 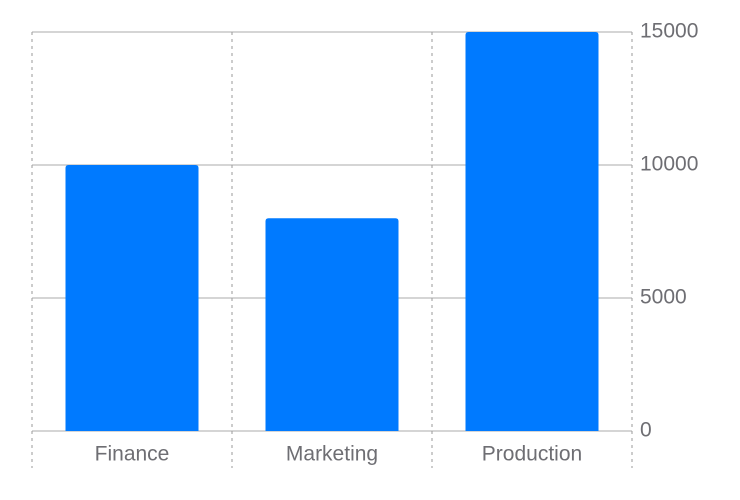 I want to click on x-tick-label: Production, so click(x=532, y=454).